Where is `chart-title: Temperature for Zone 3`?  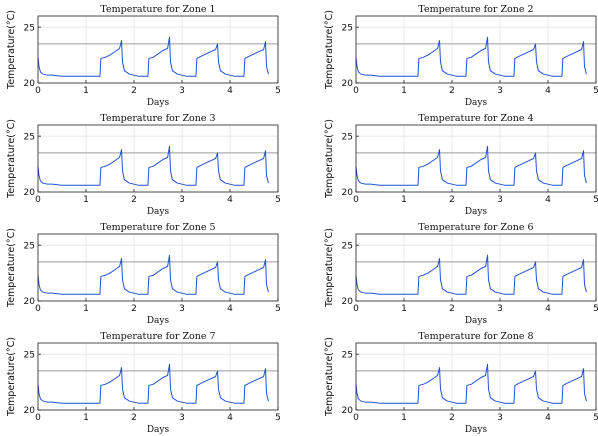
chart-title: Temperature for Zone 3 is located at coordinates (157, 118).